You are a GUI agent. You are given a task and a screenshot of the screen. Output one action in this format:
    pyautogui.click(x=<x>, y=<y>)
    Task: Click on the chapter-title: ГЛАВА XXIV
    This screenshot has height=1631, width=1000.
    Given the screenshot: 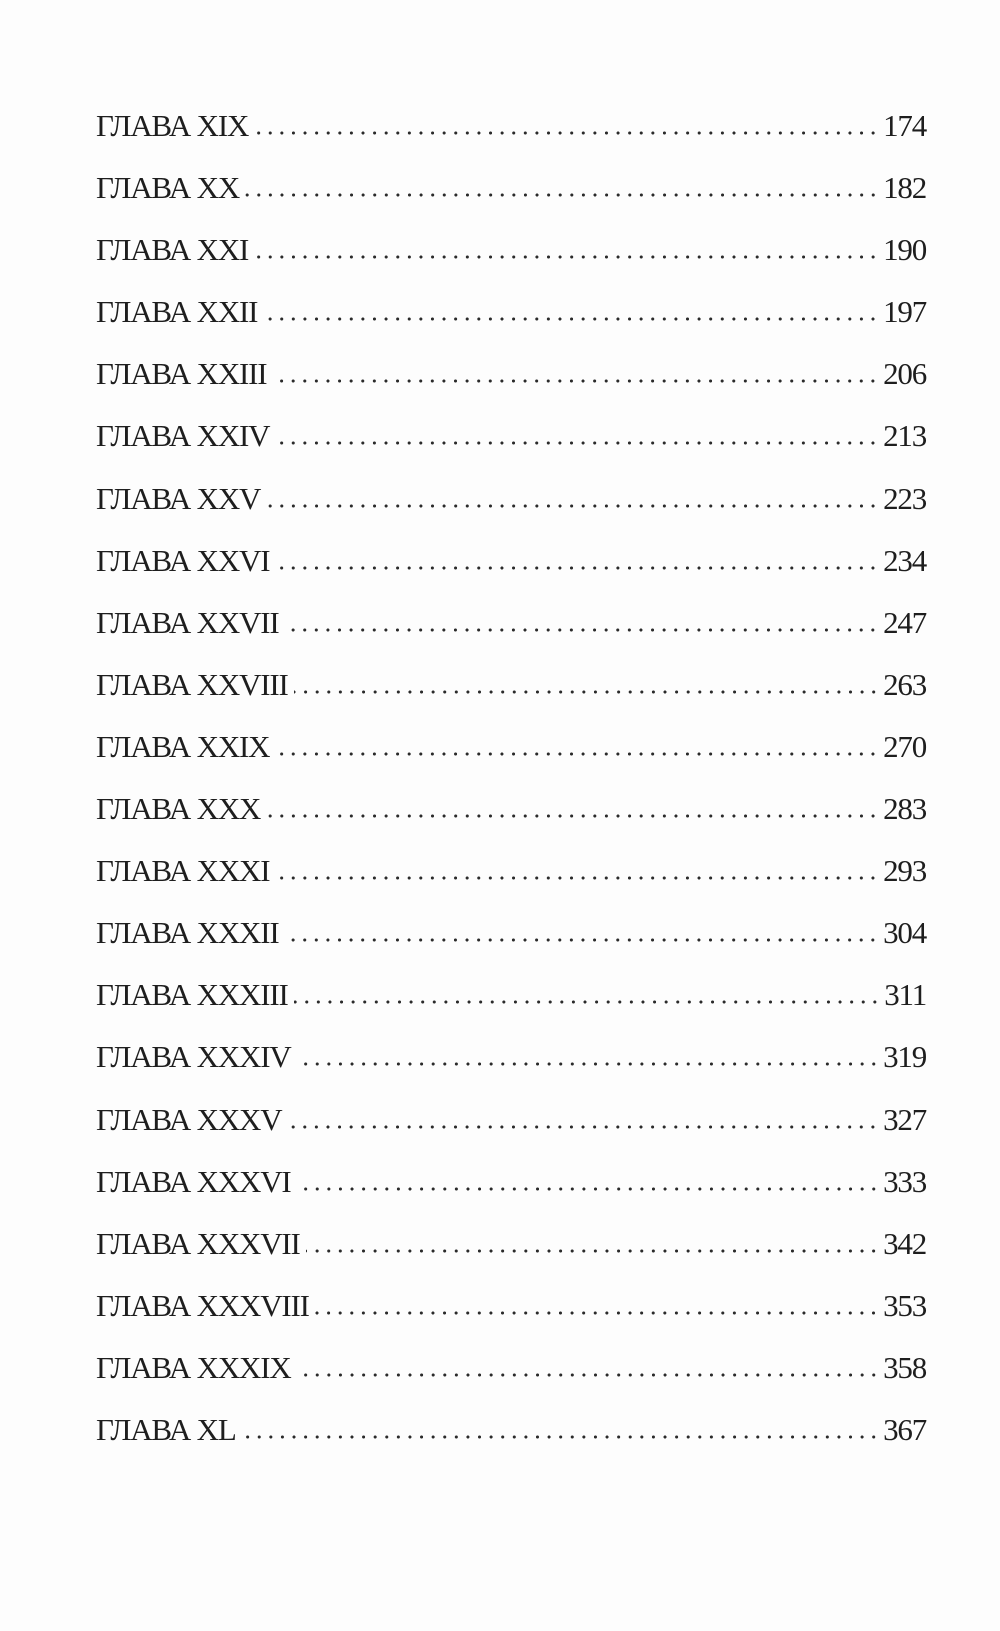 What is the action you would take?
    pyautogui.click(x=183, y=436)
    